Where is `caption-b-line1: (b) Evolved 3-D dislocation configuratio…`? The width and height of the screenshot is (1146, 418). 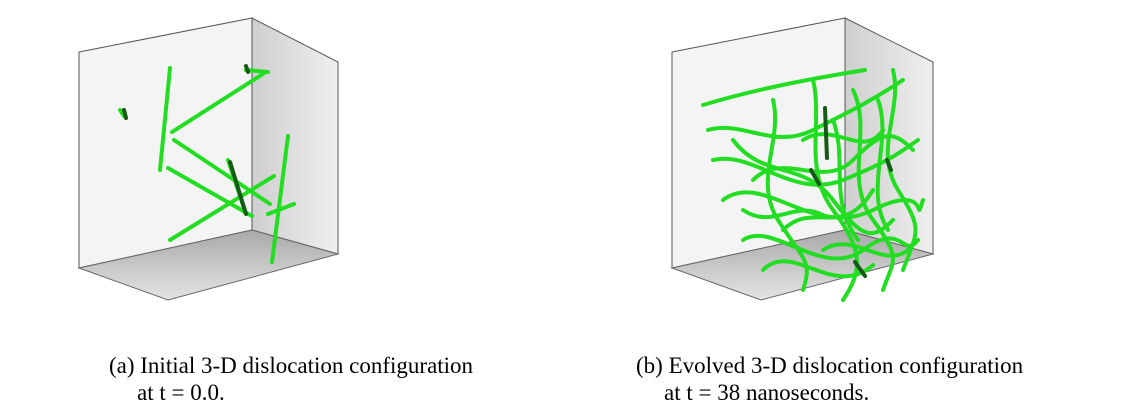 caption-b-line1: (b) Evolved 3-D dislocation configuratio… is located at coordinates (830, 365).